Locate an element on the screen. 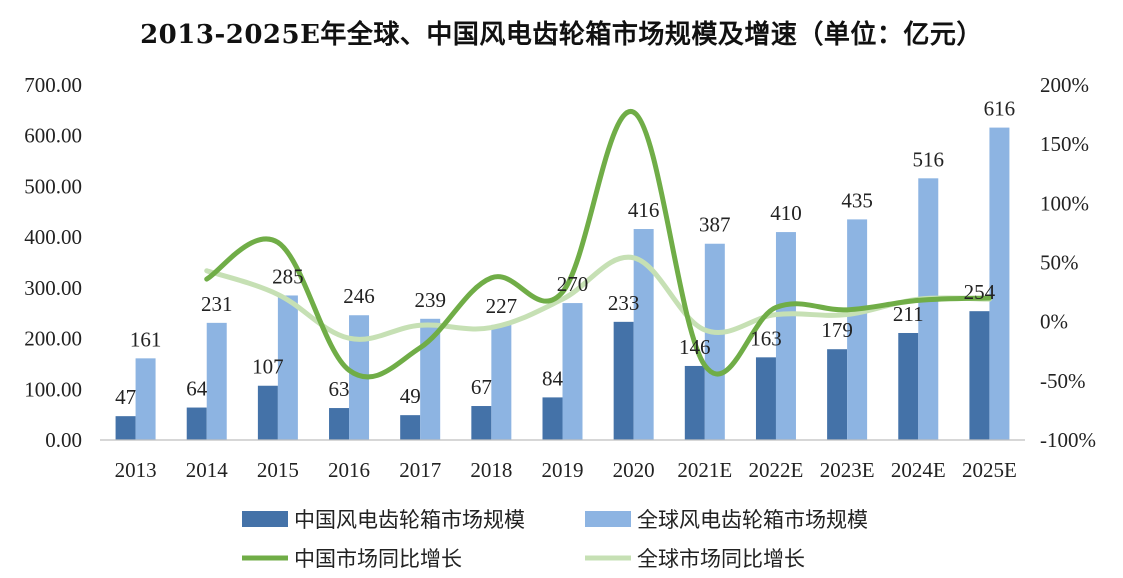 The image size is (1123, 578). legend-china-market-size-label: 中国风电齿轮箱市场规模 is located at coordinates (409, 520).